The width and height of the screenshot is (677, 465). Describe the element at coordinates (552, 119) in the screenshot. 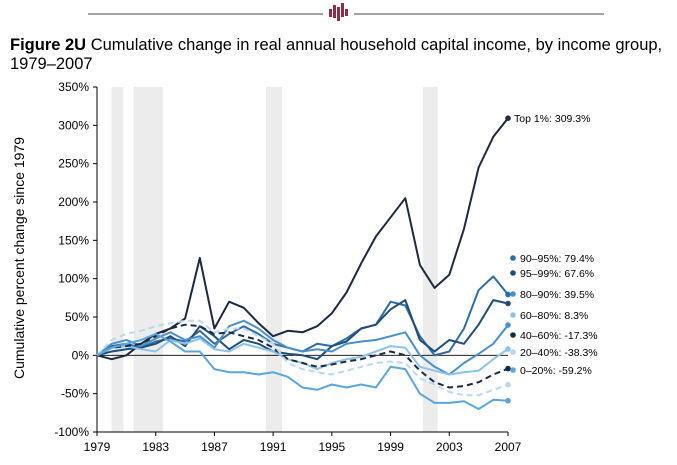

I see `series-end-label: Top 1%: 309.3%` at that location.